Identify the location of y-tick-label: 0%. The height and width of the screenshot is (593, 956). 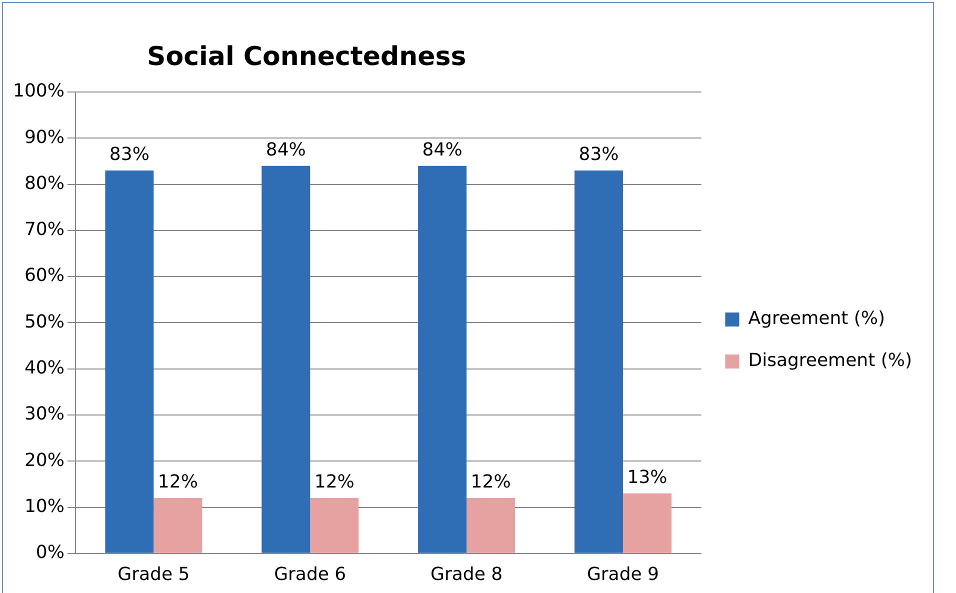
(50, 553).